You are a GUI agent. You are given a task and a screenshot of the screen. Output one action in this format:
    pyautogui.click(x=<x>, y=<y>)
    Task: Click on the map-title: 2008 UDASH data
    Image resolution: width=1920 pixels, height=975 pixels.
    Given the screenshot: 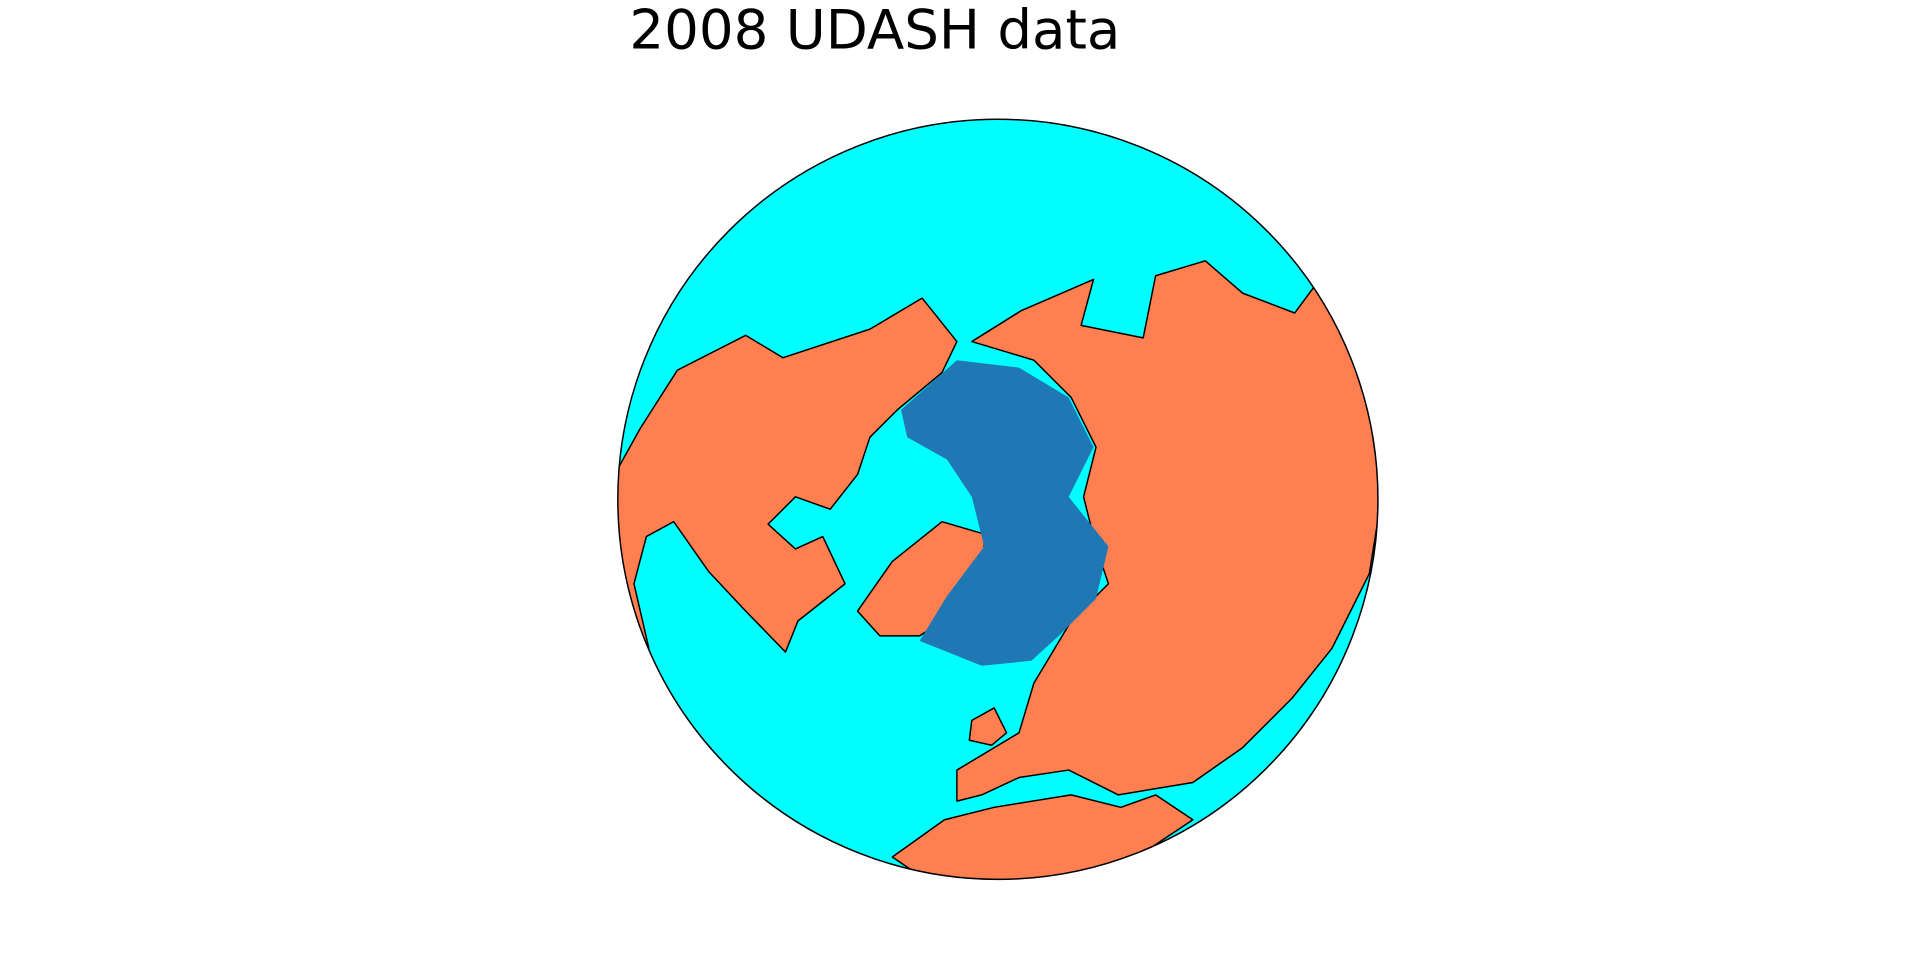 What is the action you would take?
    pyautogui.click(x=874, y=31)
    